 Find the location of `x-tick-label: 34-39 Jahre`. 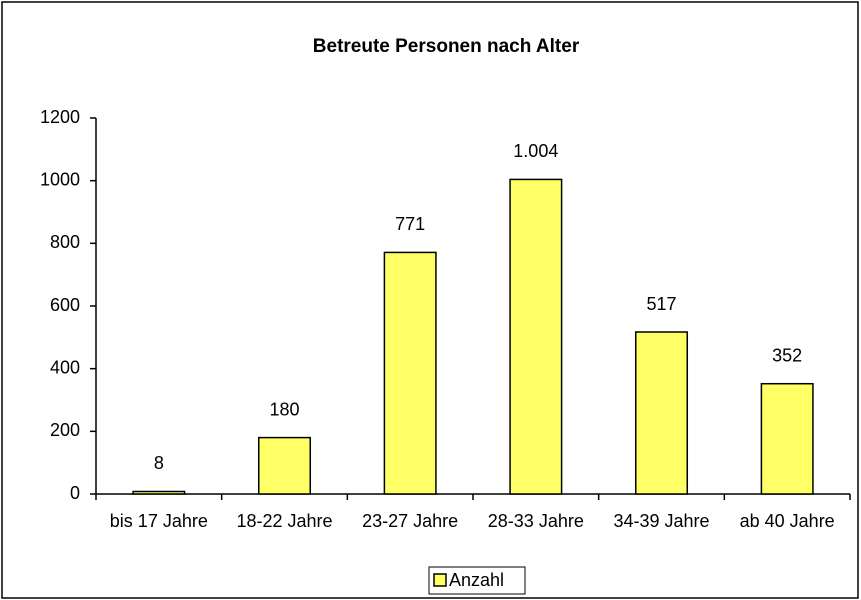

x-tick-label: 34-39 Jahre is located at coordinates (661, 521).